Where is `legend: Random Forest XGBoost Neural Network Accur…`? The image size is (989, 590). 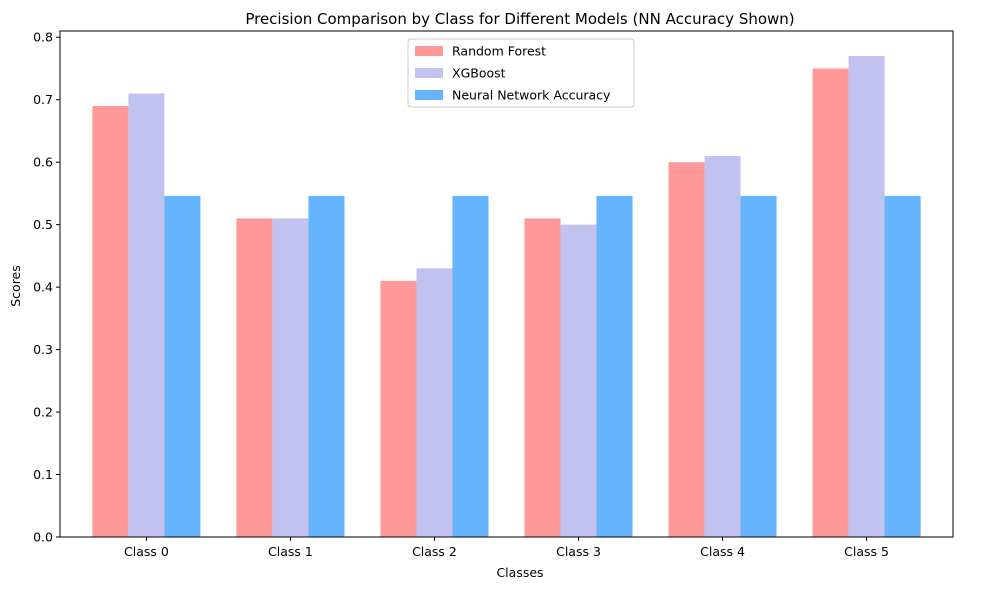
legend: Random Forest XGBoost Neural Network Accur… is located at coordinates (521, 73).